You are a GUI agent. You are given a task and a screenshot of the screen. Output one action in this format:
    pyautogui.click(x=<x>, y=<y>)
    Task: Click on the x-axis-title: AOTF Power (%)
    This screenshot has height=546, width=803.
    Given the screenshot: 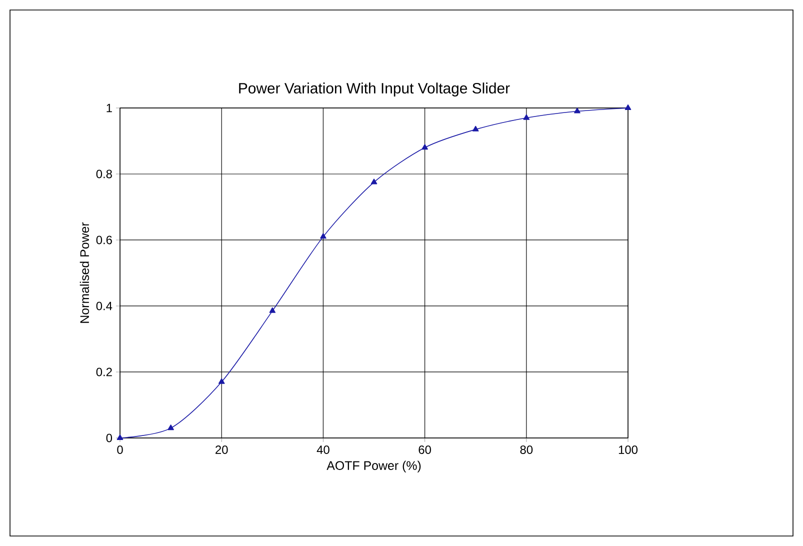 What is the action you would take?
    pyautogui.click(x=373, y=466)
    